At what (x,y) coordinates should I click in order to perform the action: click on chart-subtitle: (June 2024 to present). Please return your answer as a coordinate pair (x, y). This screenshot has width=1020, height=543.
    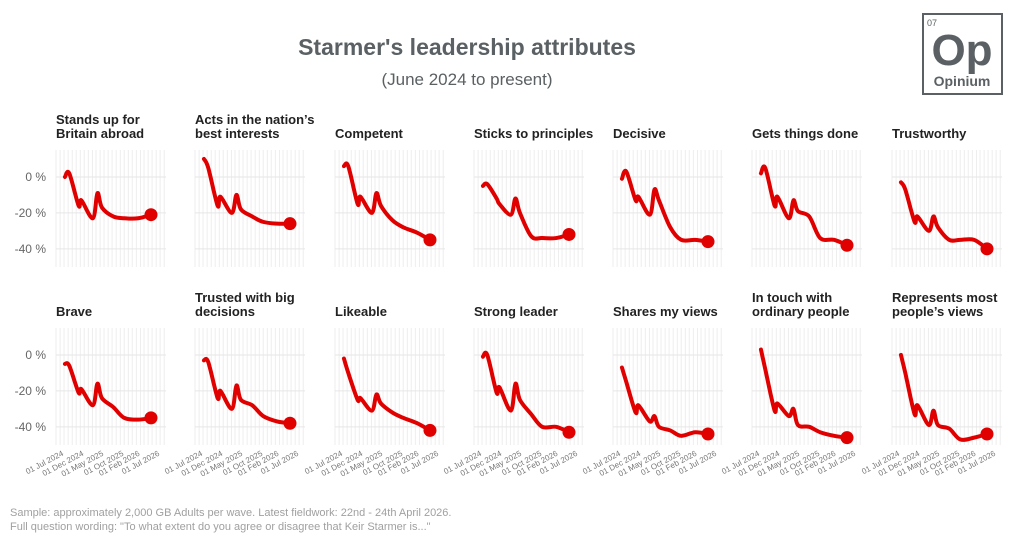
    Looking at the image, I should click on (466, 79).